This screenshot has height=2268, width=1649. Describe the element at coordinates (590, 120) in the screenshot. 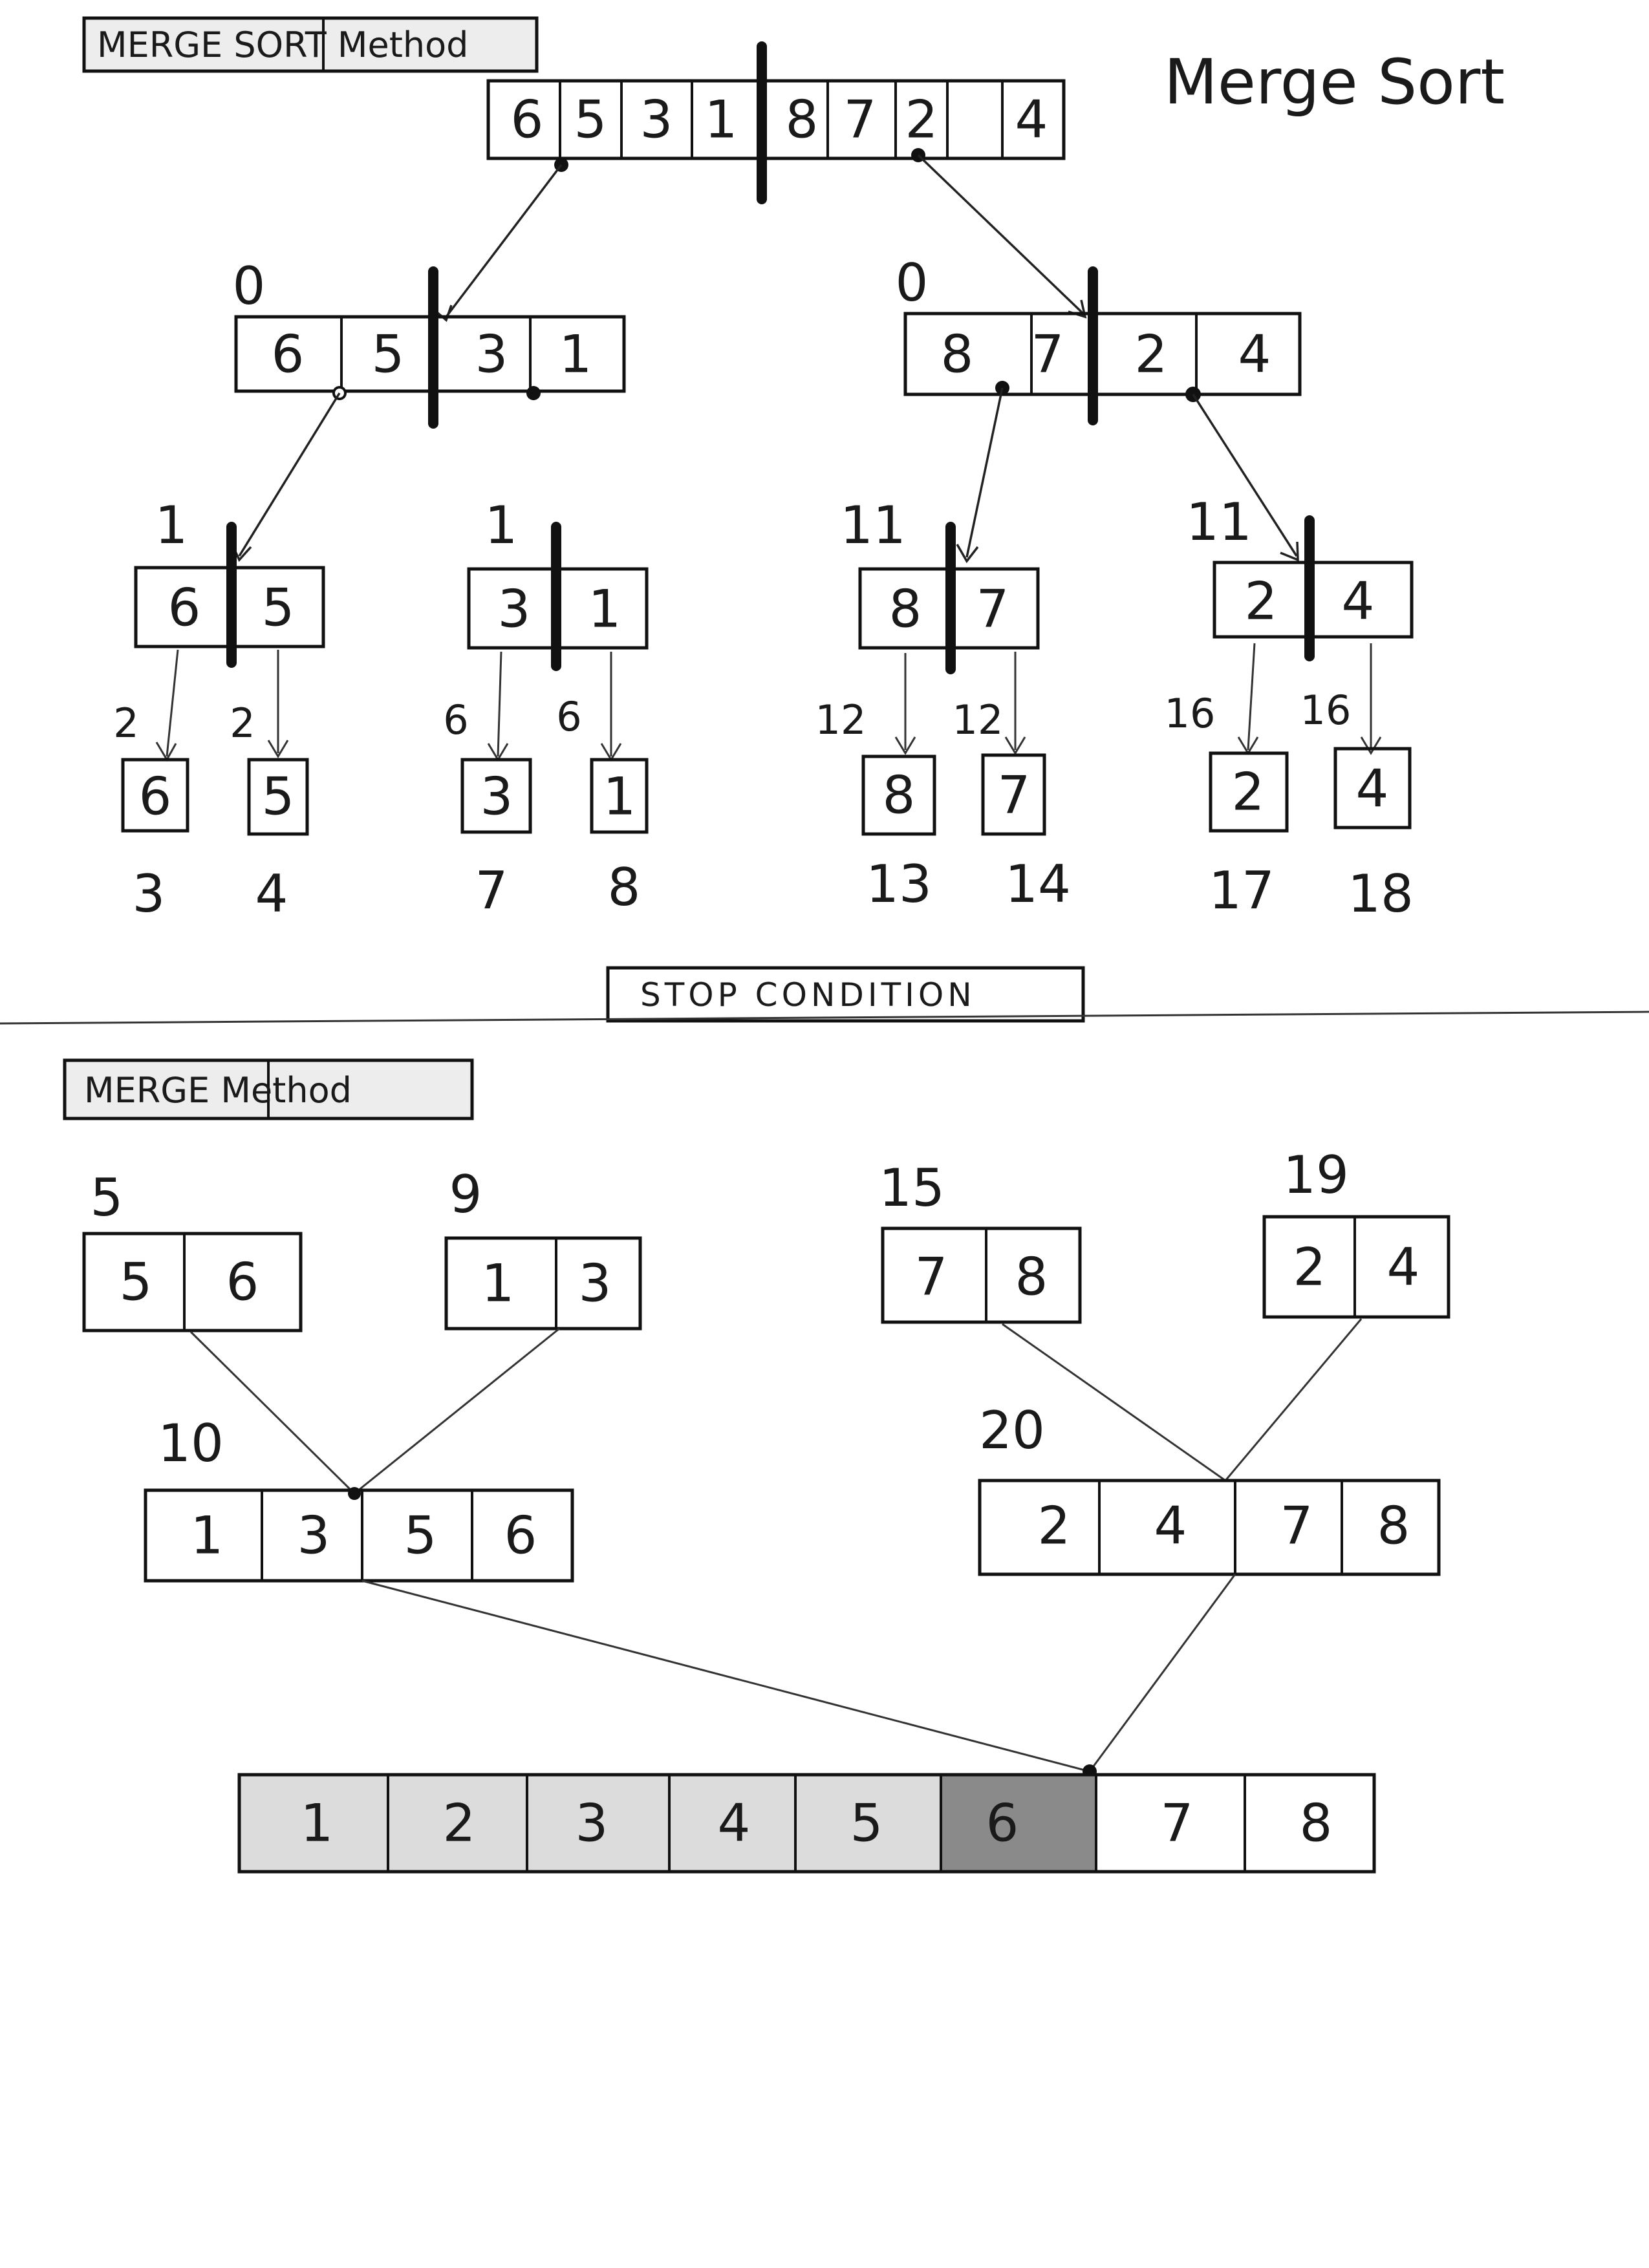

I see `root-cell: 5` at that location.